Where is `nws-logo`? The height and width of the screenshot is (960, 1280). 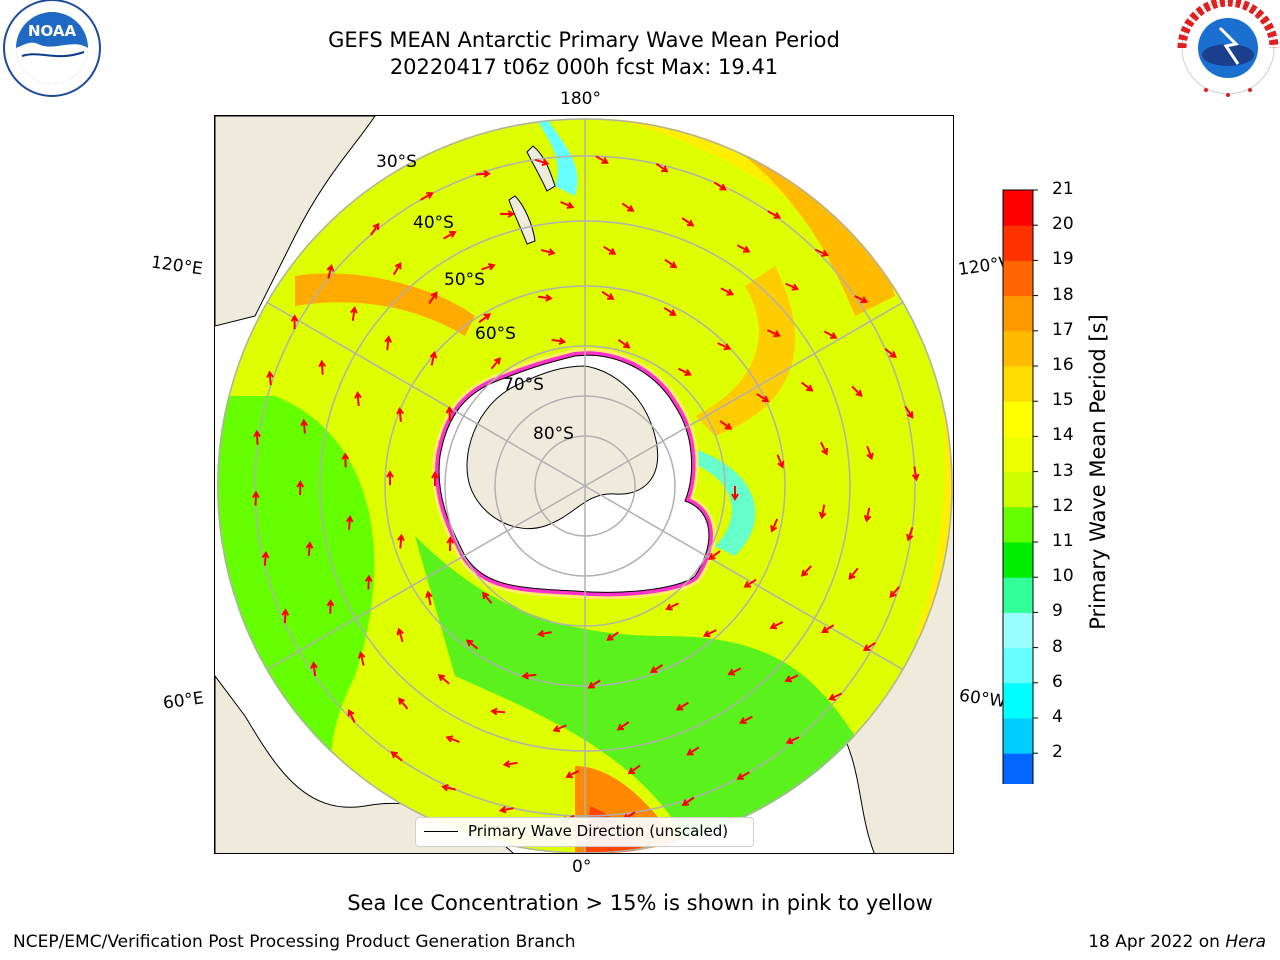 nws-logo is located at coordinates (1228, 48).